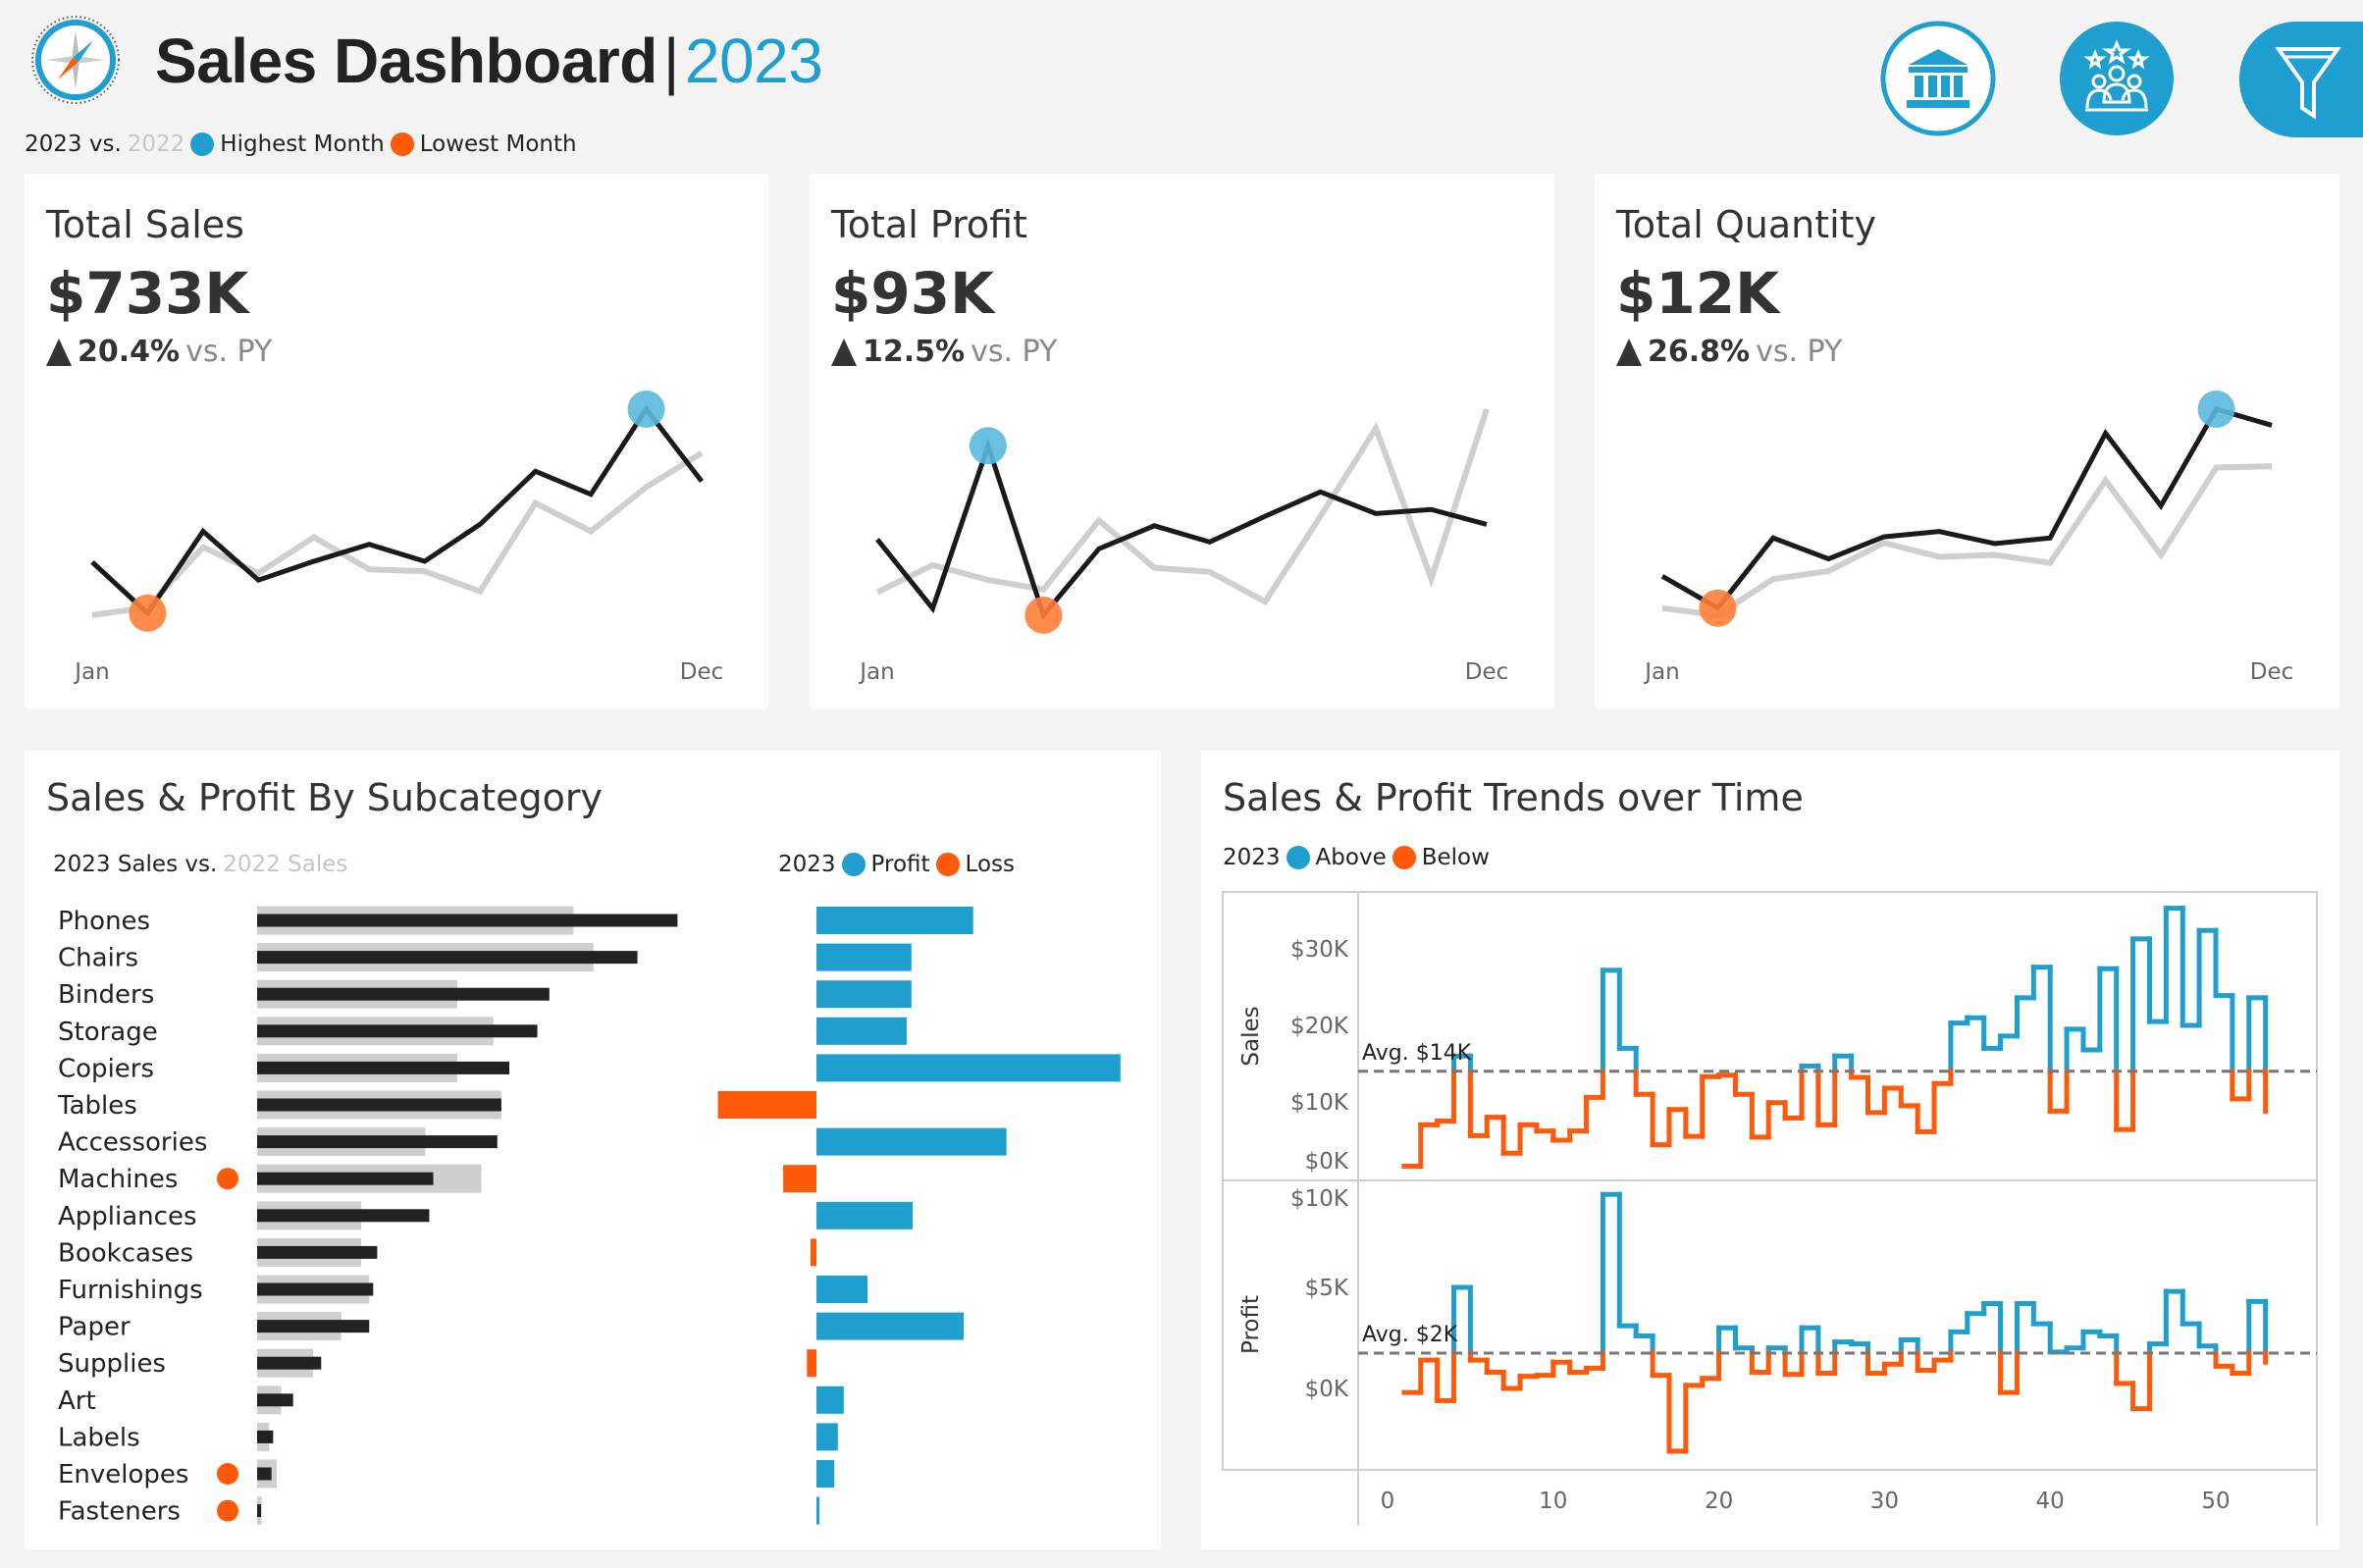  I want to click on kpi-card-sales: Total Sales $733K 20.4% vs. PY Jan Dec, so click(396, 441).